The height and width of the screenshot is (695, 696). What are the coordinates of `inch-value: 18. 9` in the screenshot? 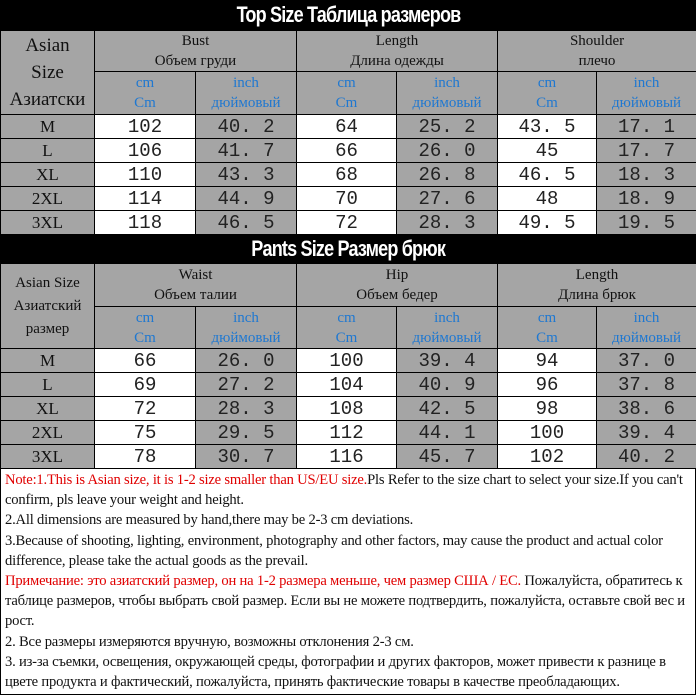 It's located at (646, 199).